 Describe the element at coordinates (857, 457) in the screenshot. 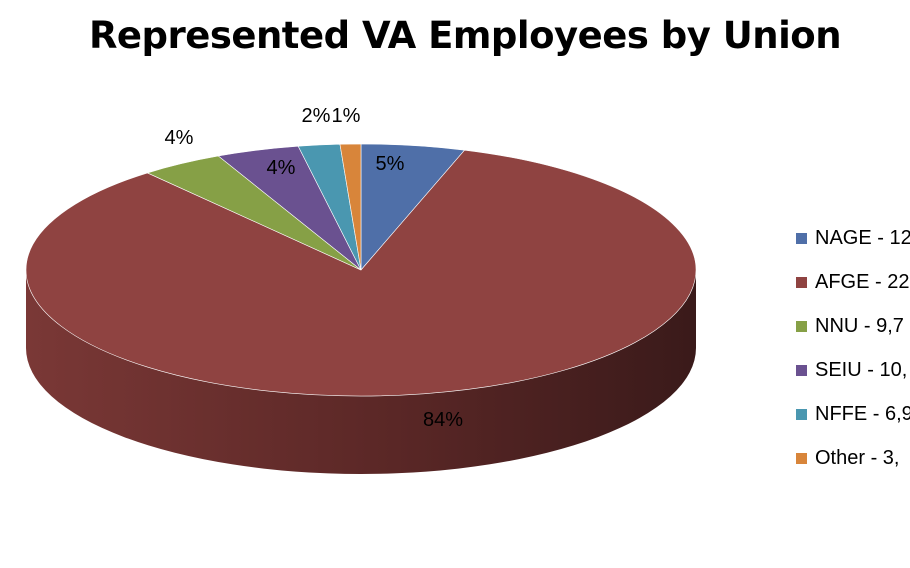

I see `legend-label: Other - 3,` at that location.